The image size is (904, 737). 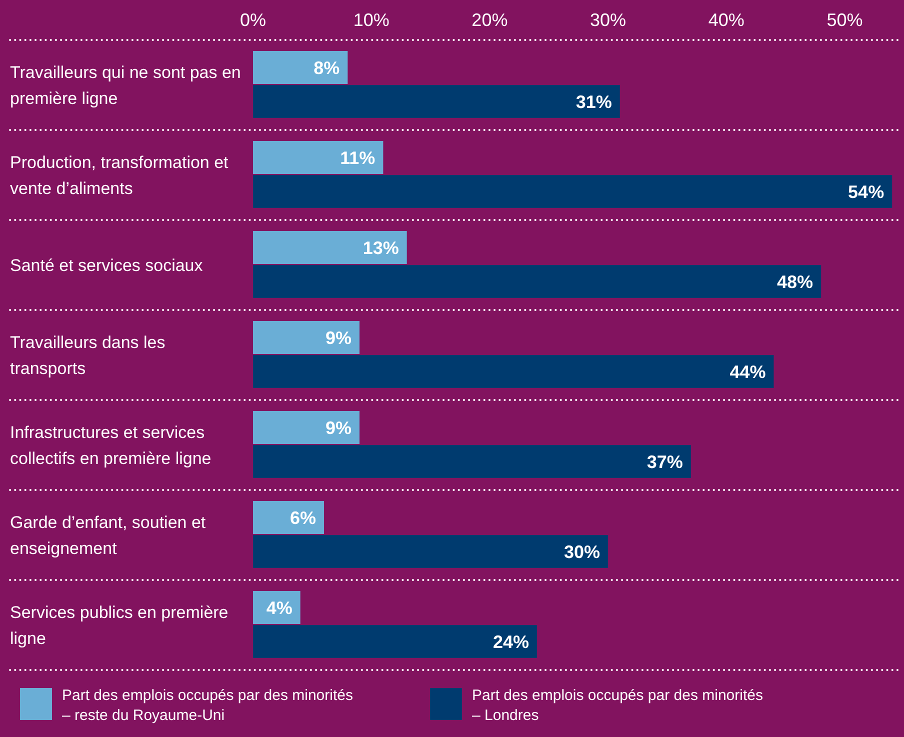 What do you see at coordinates (108, 535) in the screenshot?
I see `y-tick-label: Garde d’enfant, soutien et enseignement` at bounding box center [108, 535].